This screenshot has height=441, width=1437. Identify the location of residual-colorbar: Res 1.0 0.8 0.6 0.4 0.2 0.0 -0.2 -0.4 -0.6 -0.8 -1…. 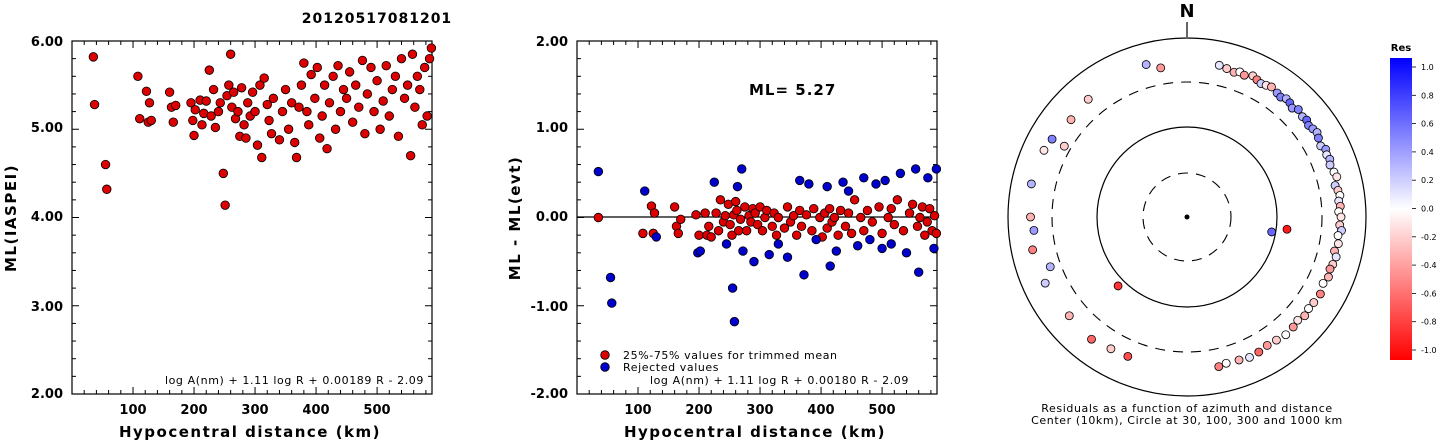
(1413, 201).